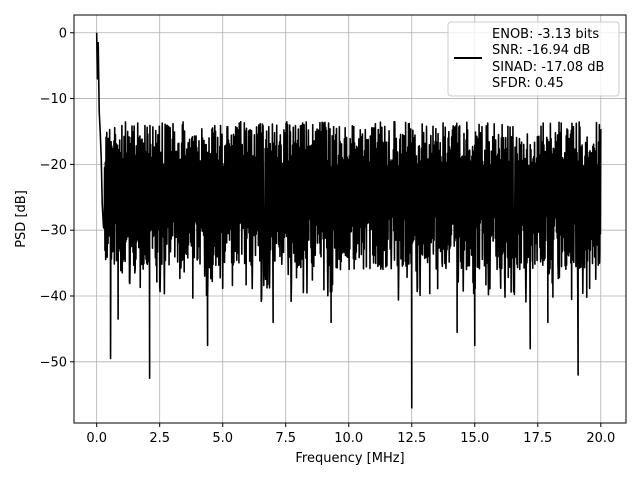  Describe the element at coordinates (537, 438) in the screenshot. I see `x-tick-label: 17.5` at that location.